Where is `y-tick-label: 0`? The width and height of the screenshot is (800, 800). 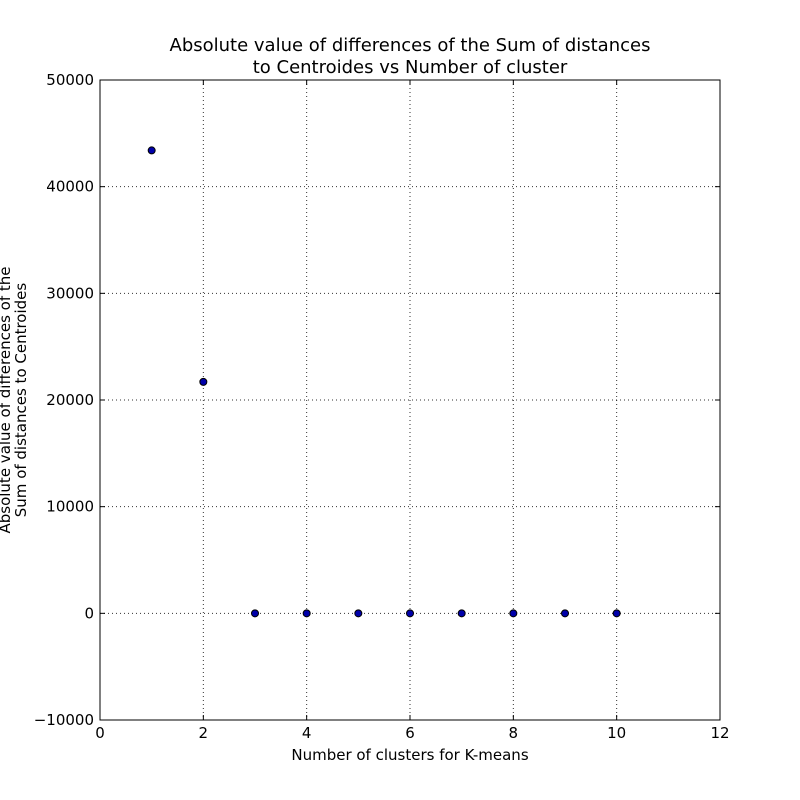 y-tick-label: 0 is located at coordinates (89, 613).